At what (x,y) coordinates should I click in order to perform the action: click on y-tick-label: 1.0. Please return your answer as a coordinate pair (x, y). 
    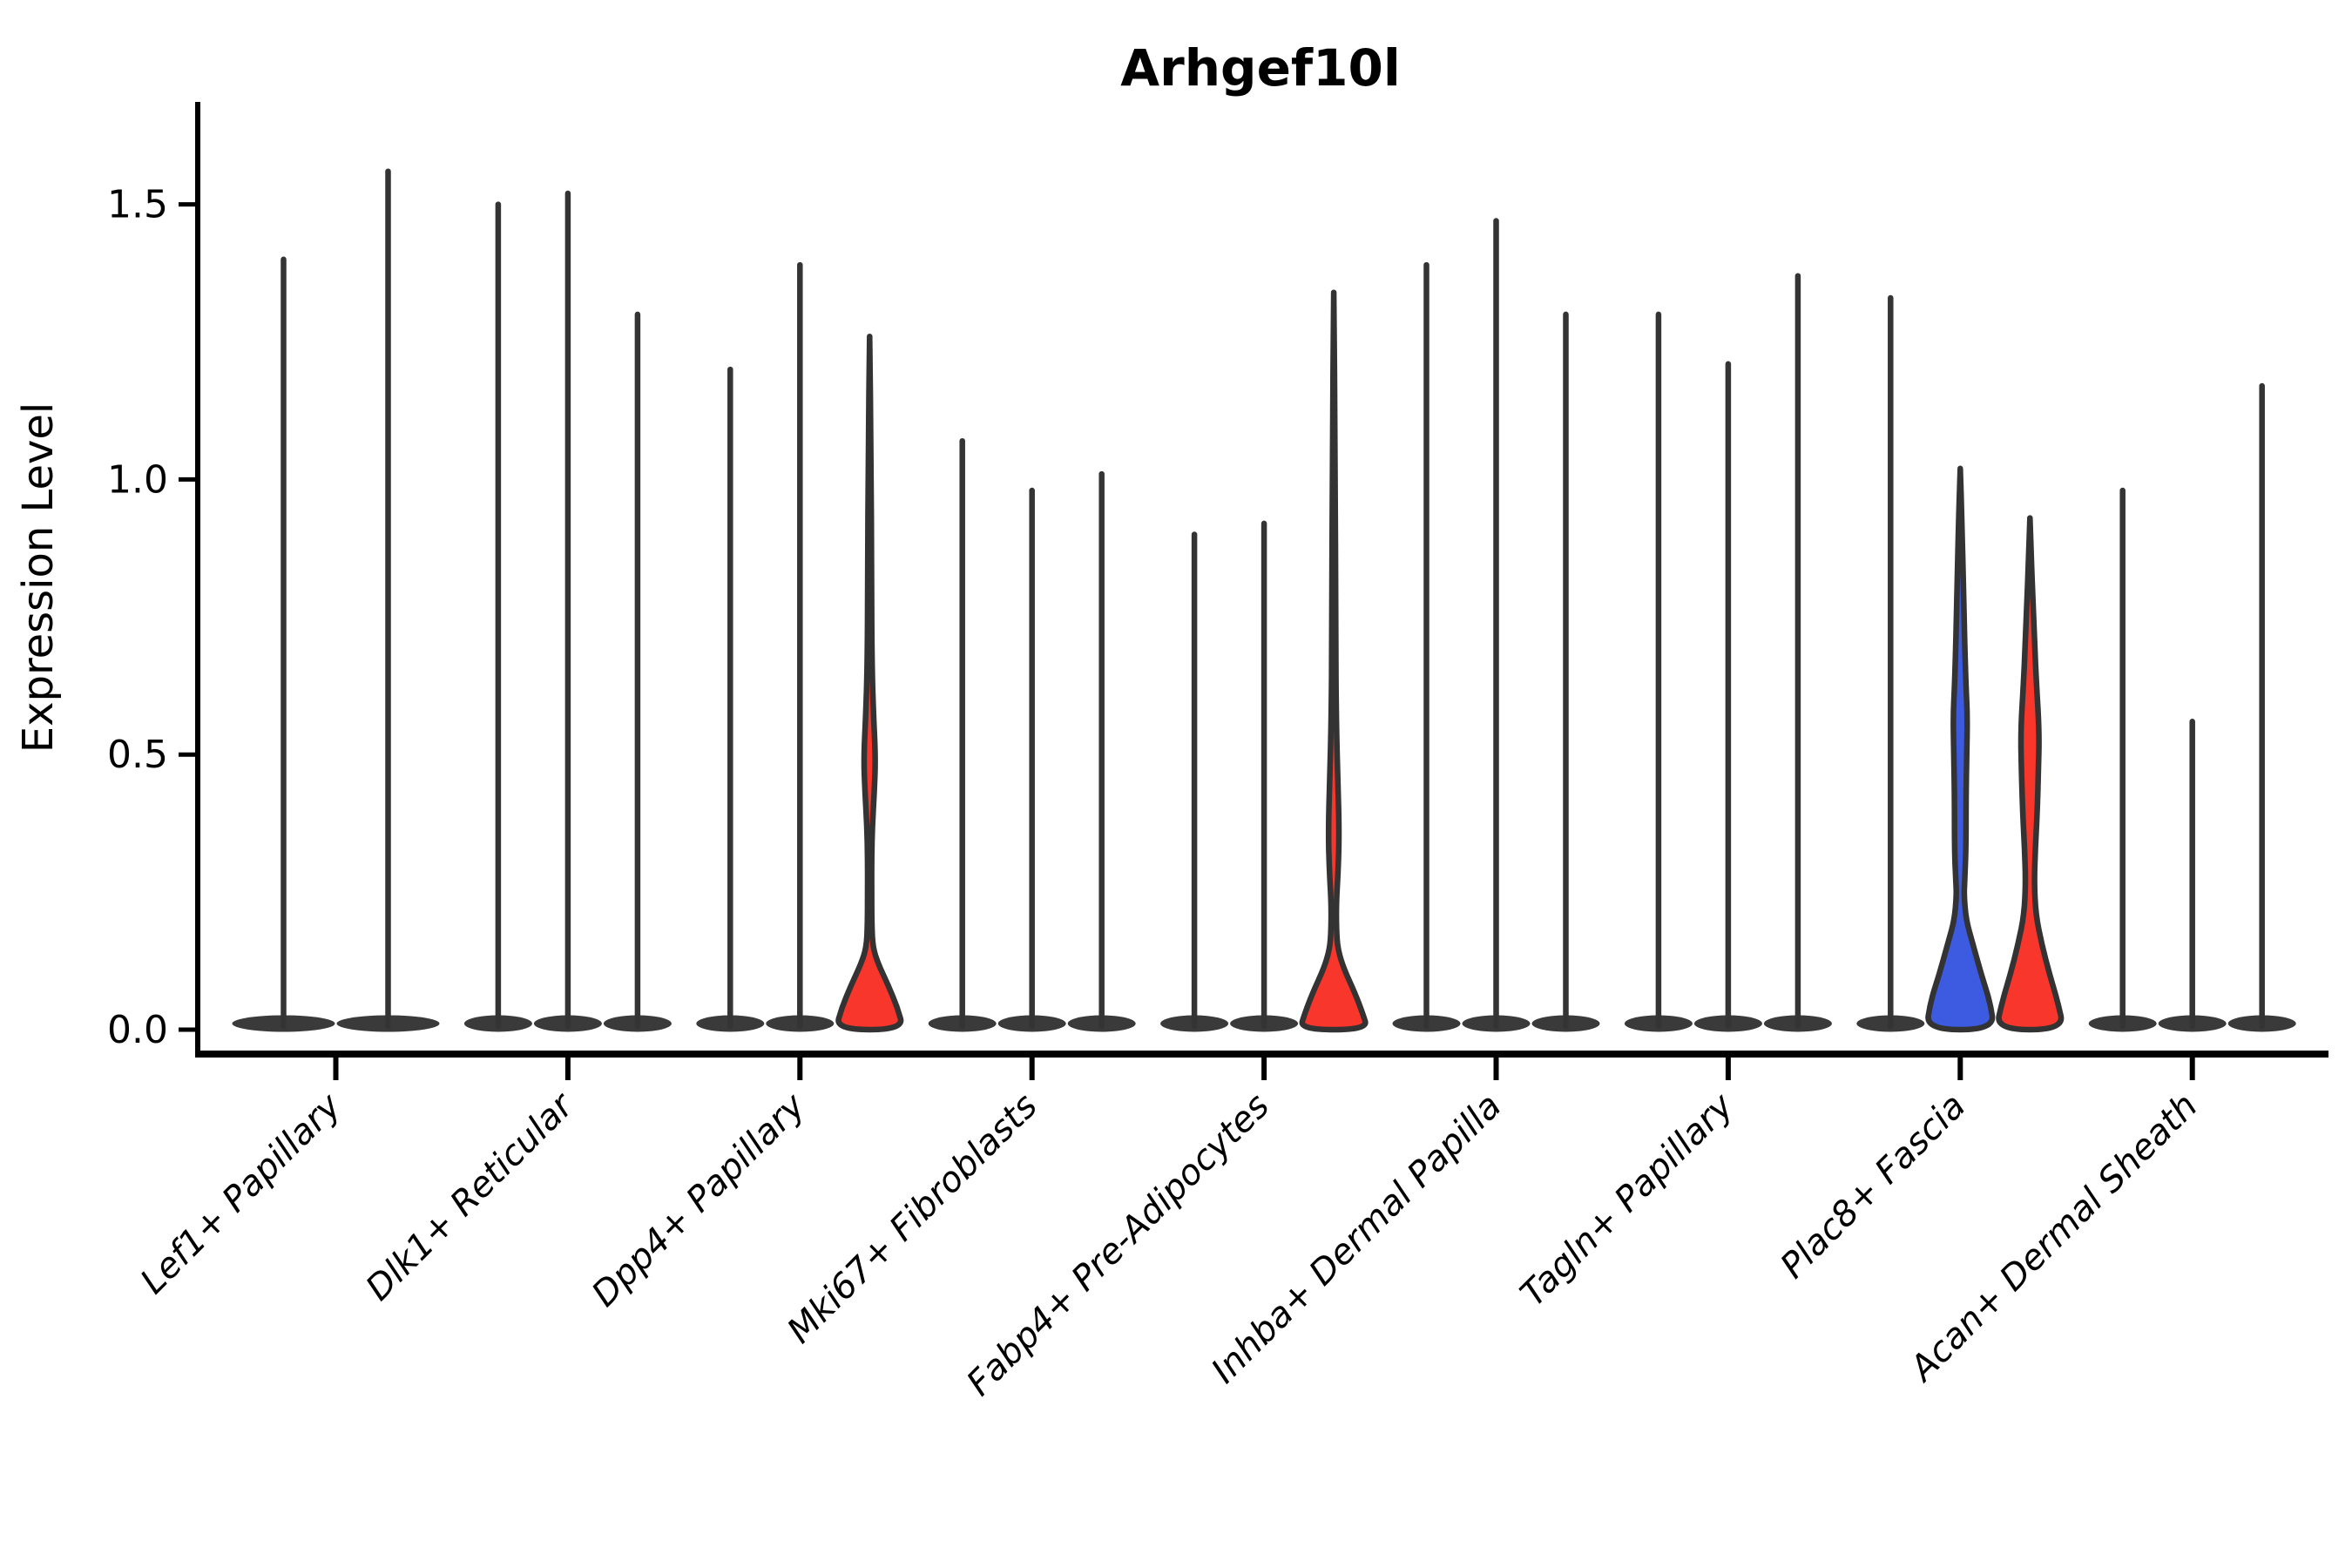
    Looking at the image, I should click on (137, 480).